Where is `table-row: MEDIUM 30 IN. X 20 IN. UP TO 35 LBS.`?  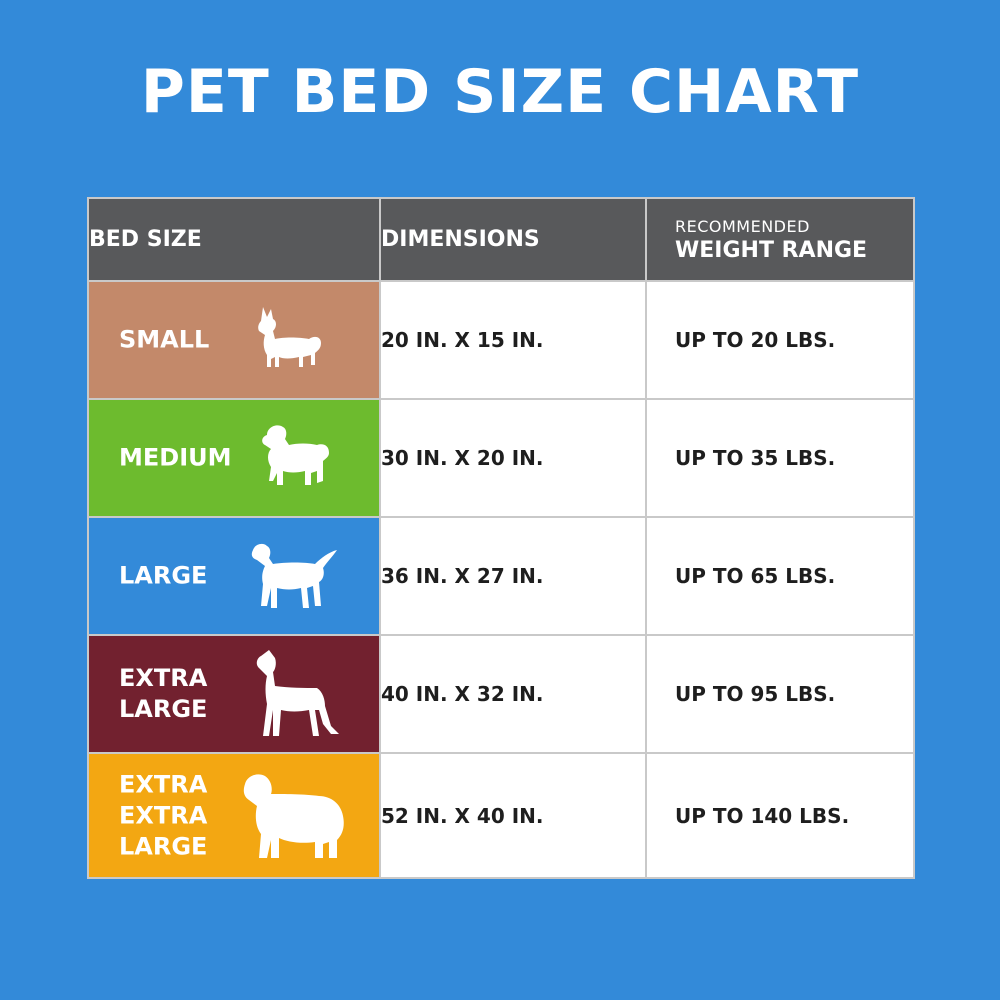 table-row: MEDIUM 30 IN. X 20 IN. UP TO 35 LBS. is located at coordinates (501, 458).